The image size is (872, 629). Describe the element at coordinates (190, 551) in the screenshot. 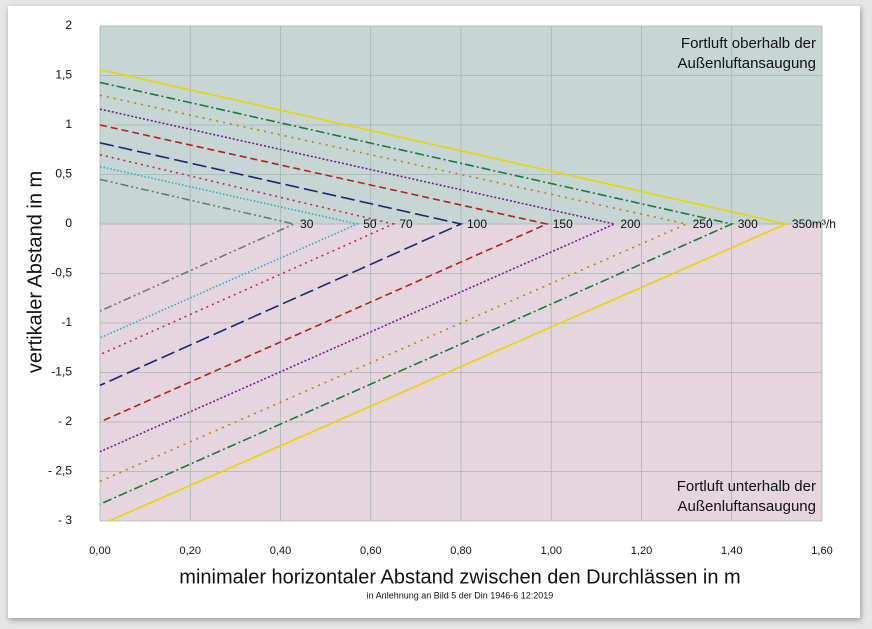

I see `x-tick-label: 0,20` at that location.